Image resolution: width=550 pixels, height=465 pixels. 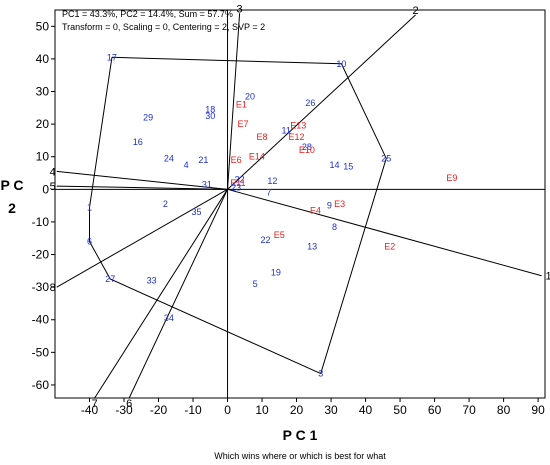 I want to click on x-axis-title: P C 1, so click(x=300, y=435).